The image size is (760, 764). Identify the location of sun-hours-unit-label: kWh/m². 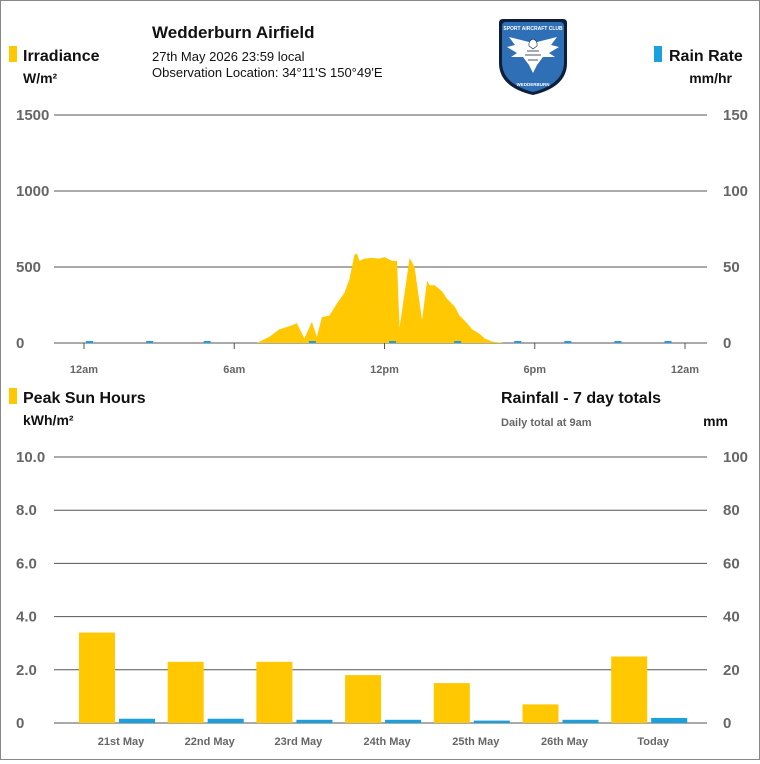
(48, 420).